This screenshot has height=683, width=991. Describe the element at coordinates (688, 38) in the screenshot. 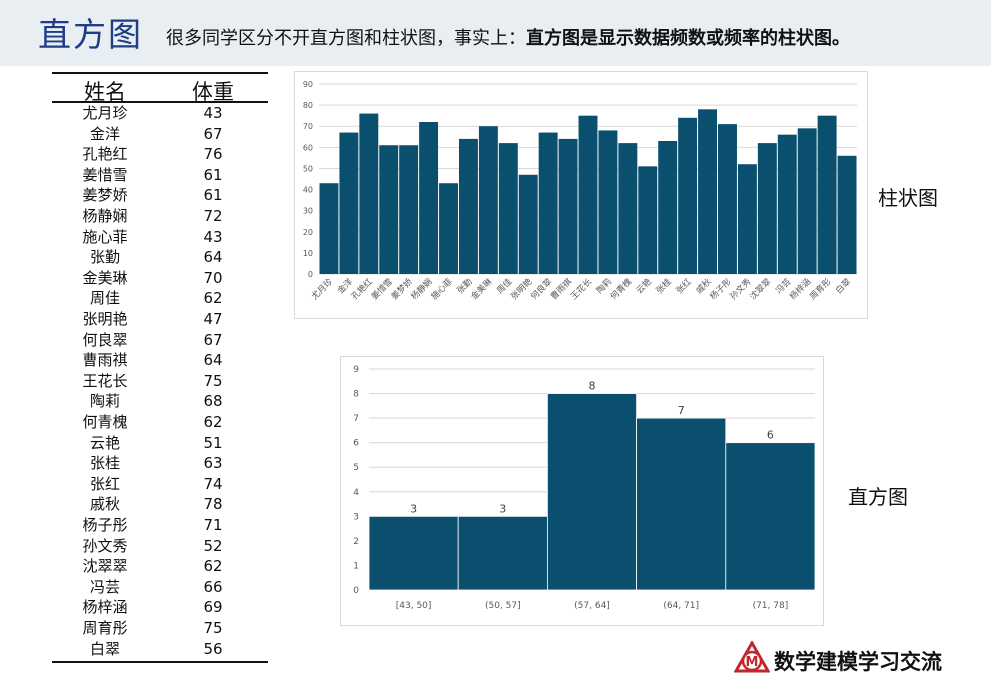

I see `subtitle-bold: 直方图是显示数据频数或频率的柱状图。` at that location.